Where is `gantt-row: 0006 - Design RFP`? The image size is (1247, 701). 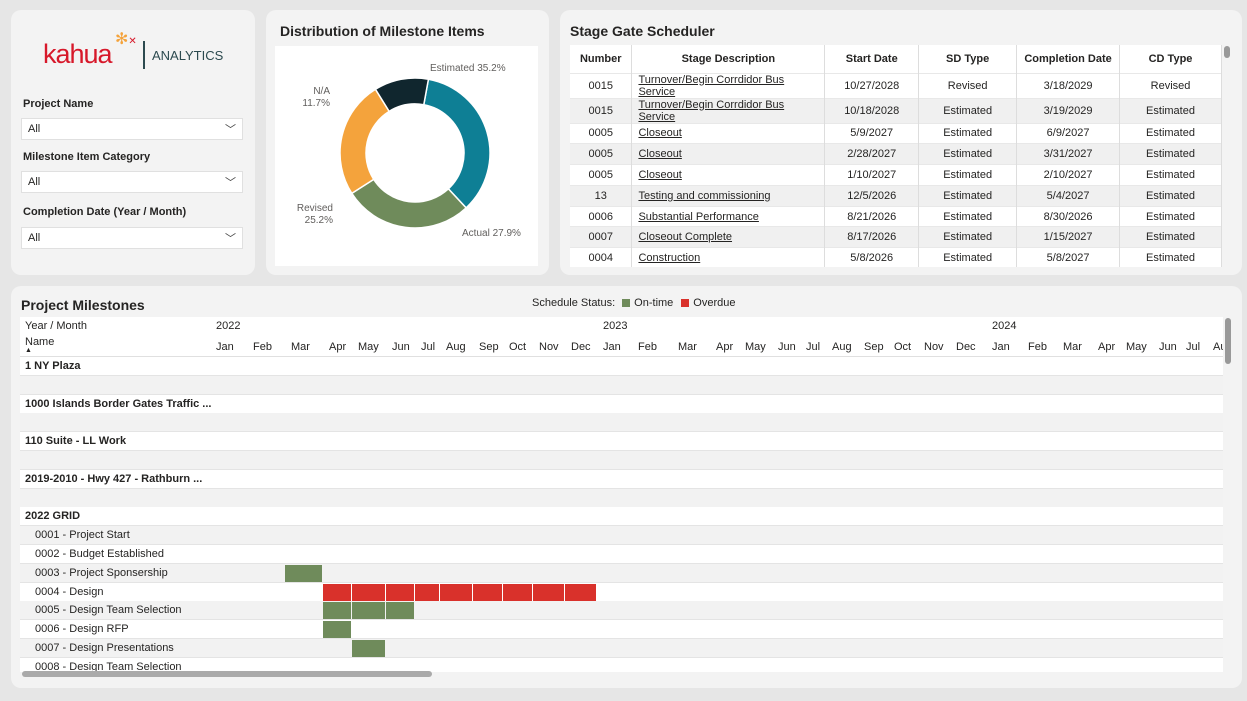 gantt-row: 0006 - Design RFP is located at coordinates (621, 630).